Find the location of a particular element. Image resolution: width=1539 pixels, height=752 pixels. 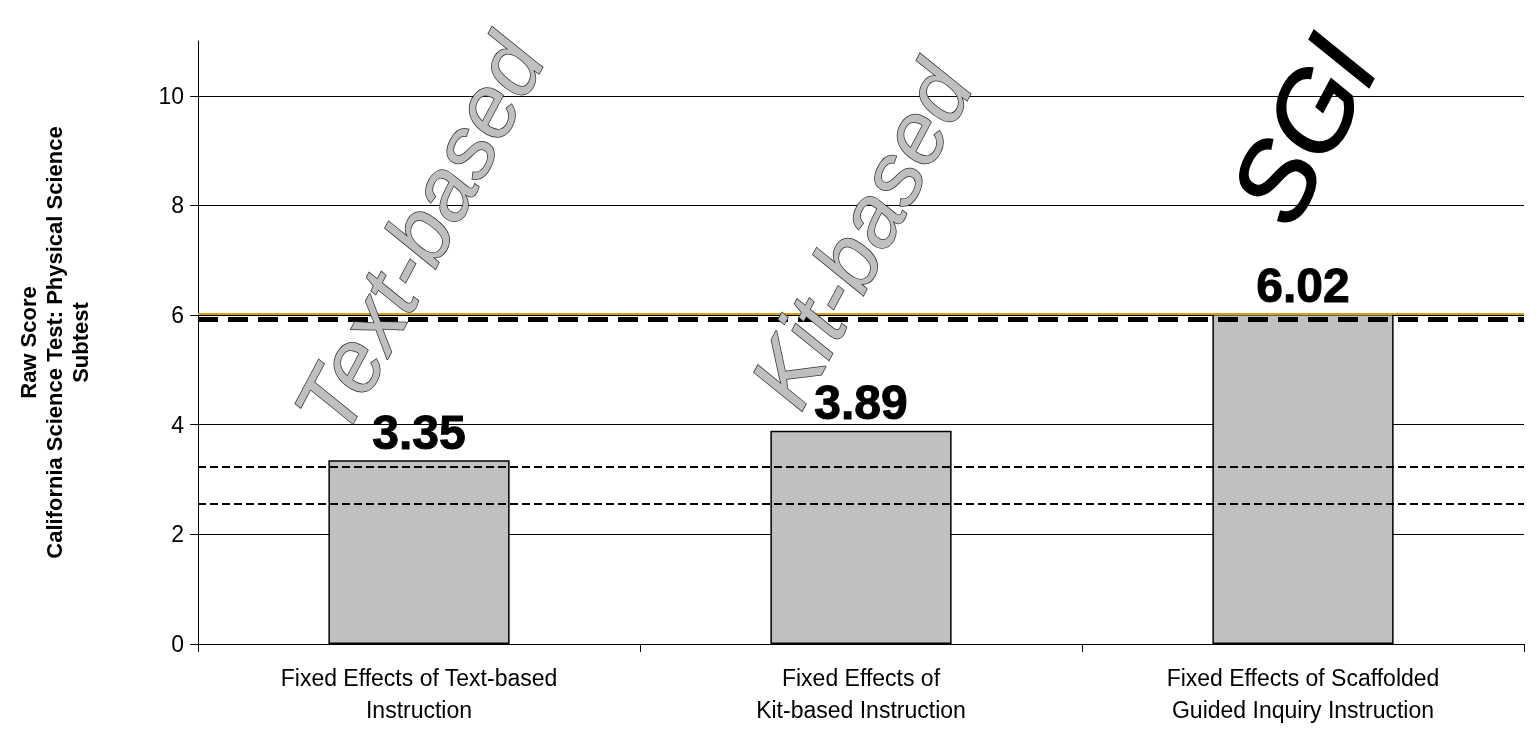

x-tick-label: Fixed Effects of Text-based Instruction is located at coordinates (419, 694).